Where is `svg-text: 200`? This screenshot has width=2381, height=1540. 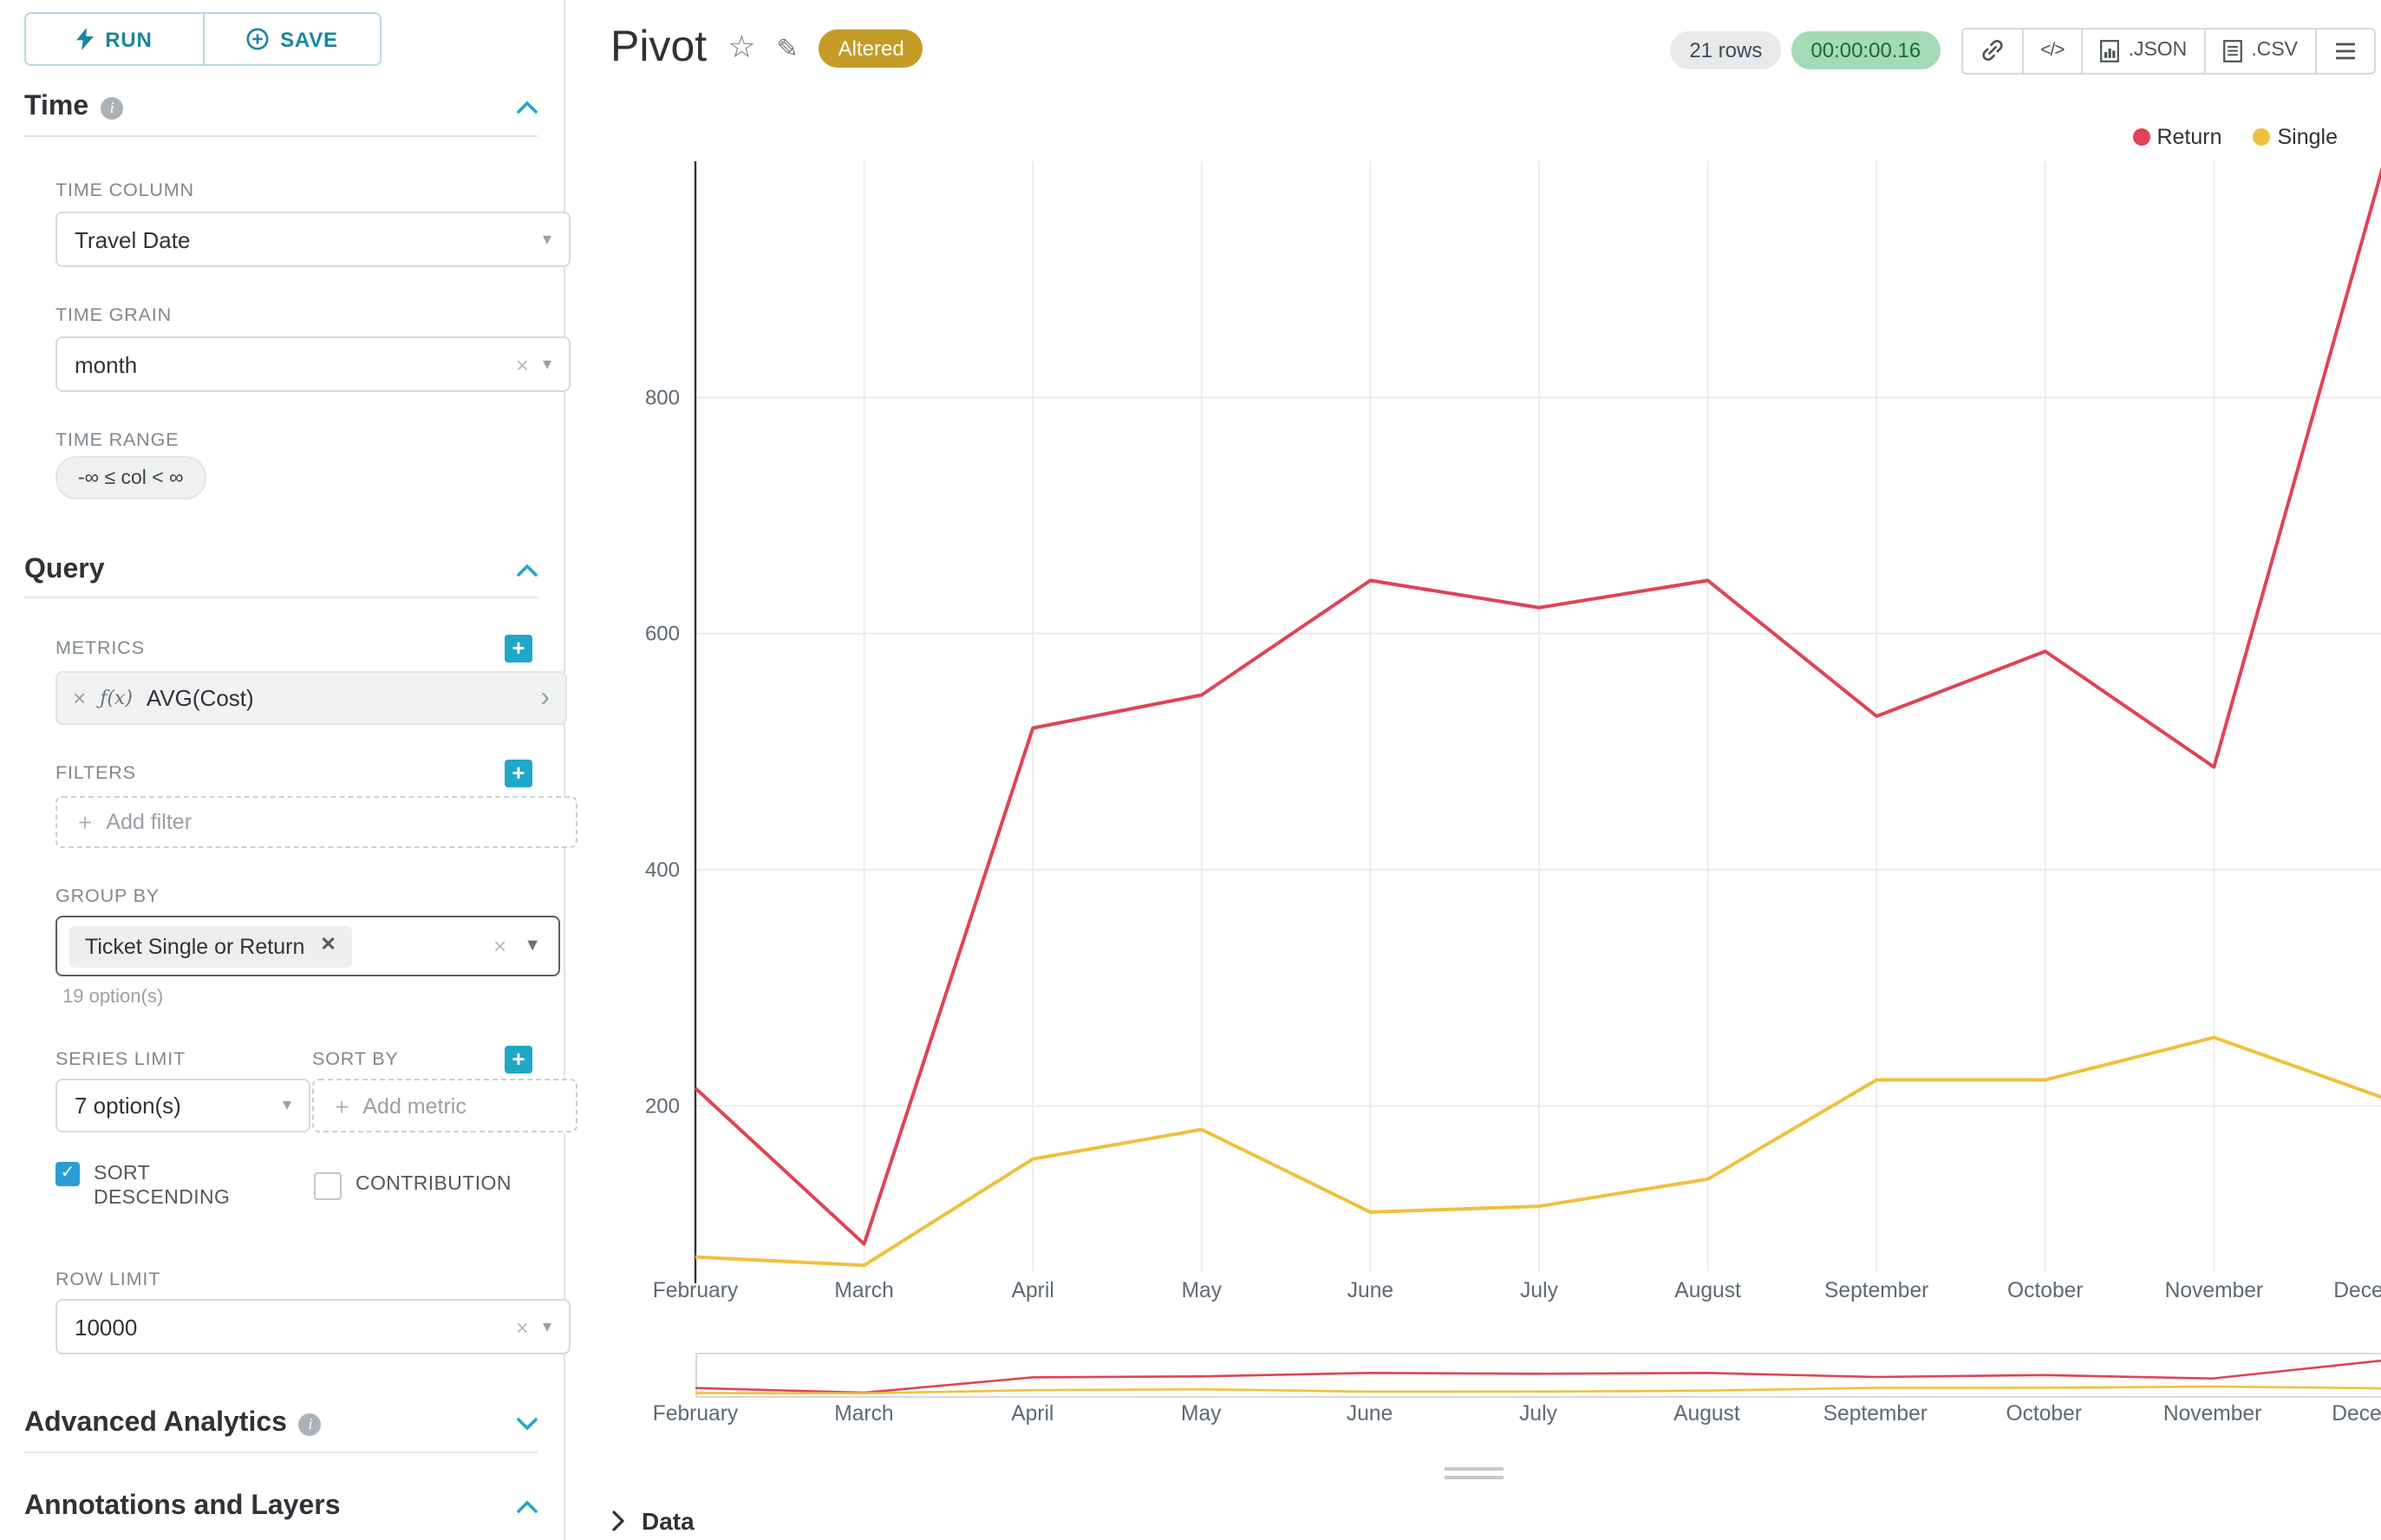 svg-text: 200 is located at coordinates (662, 1106).